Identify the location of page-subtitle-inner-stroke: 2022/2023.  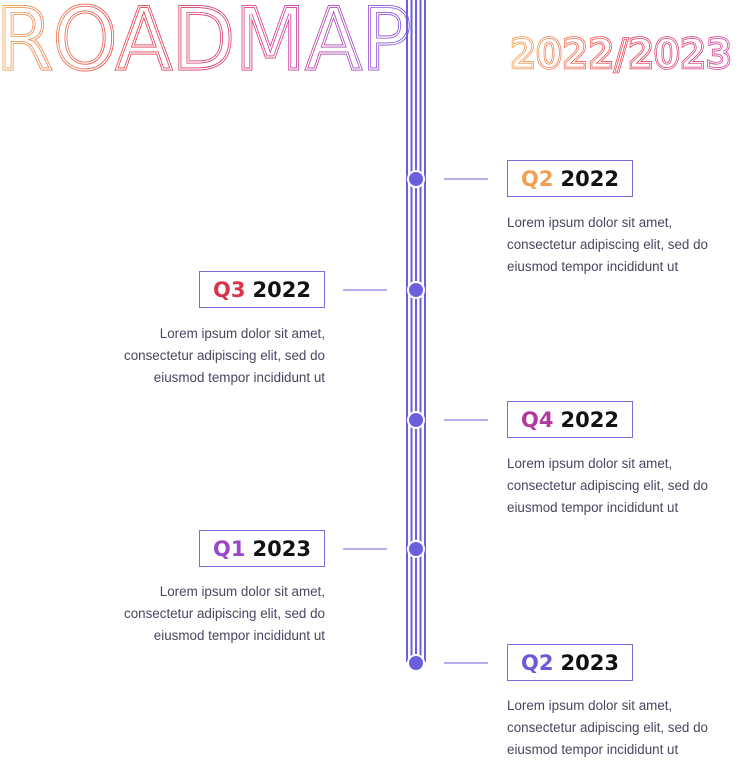
(621, 54).